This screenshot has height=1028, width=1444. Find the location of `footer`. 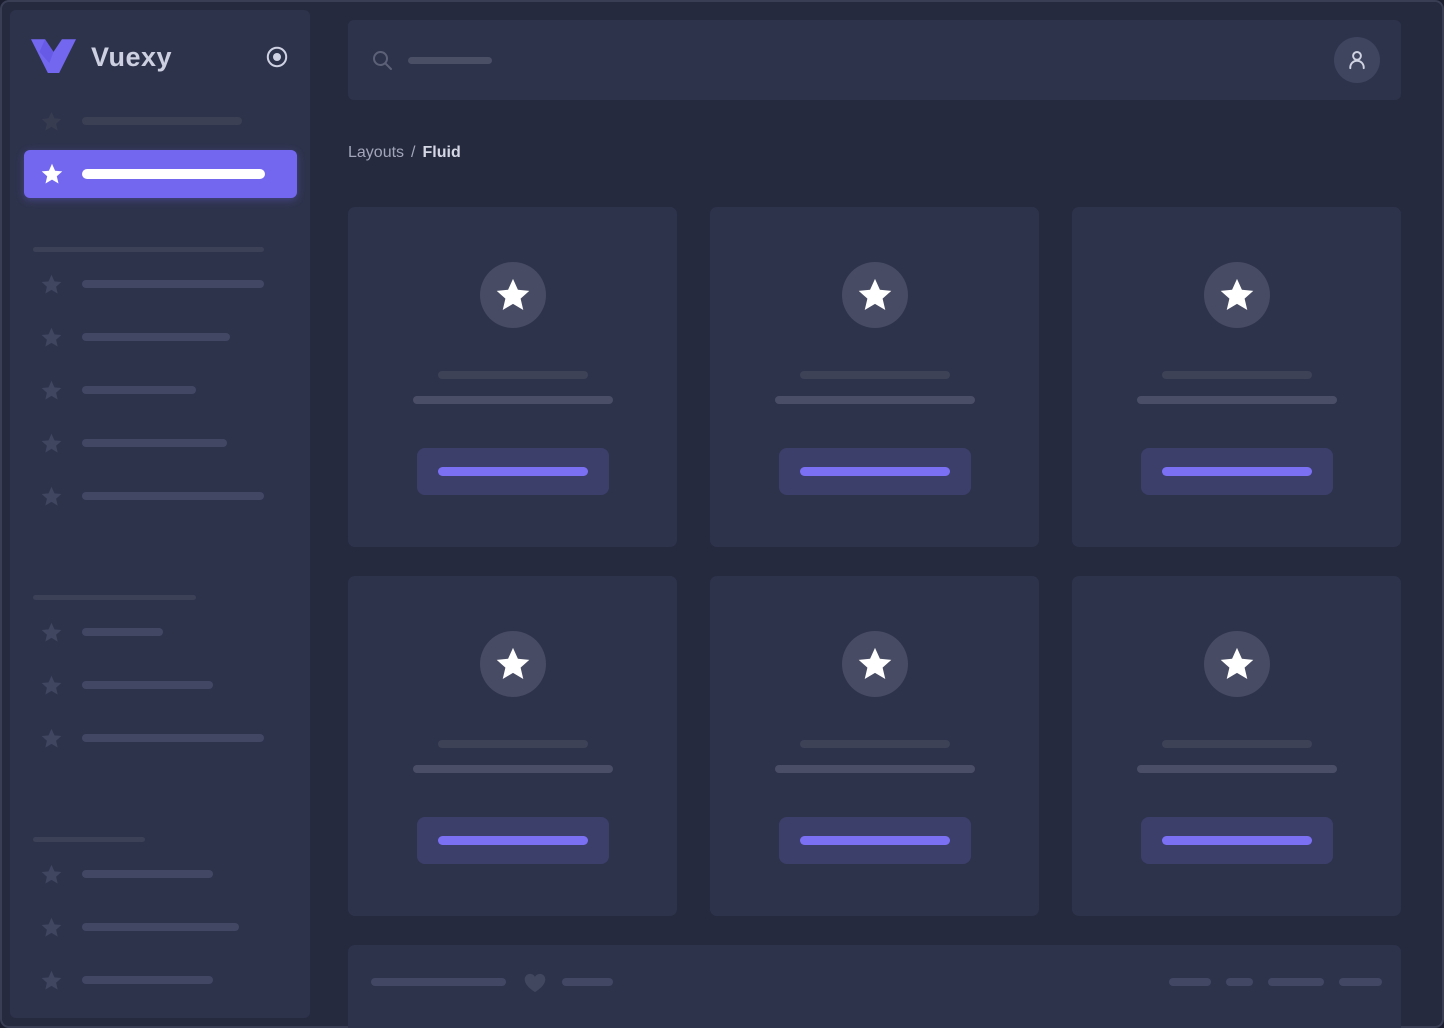

footer is located at coordinates (874, 986).